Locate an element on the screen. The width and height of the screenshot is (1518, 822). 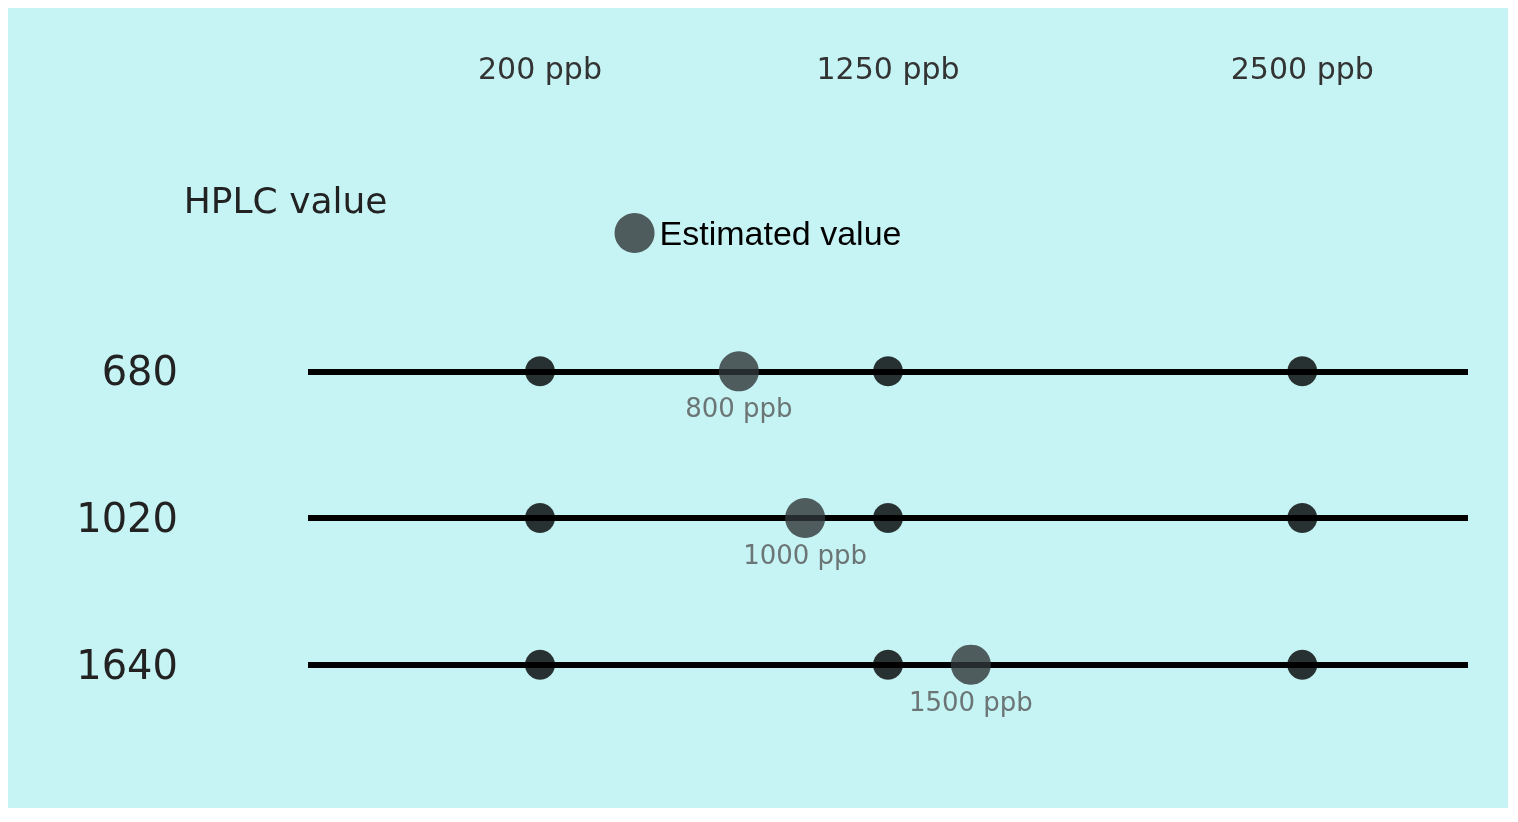
legend-label: Estimated value is located at coordinates (780, 233).